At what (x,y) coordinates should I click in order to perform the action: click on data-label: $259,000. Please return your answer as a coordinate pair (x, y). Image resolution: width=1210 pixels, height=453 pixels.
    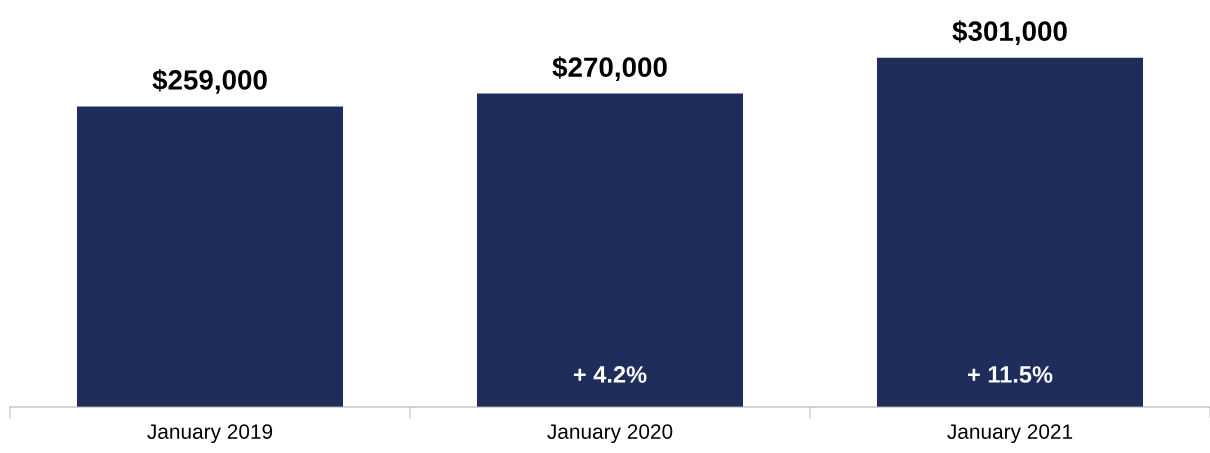
    Looking at the image, I should click on (209, 81).